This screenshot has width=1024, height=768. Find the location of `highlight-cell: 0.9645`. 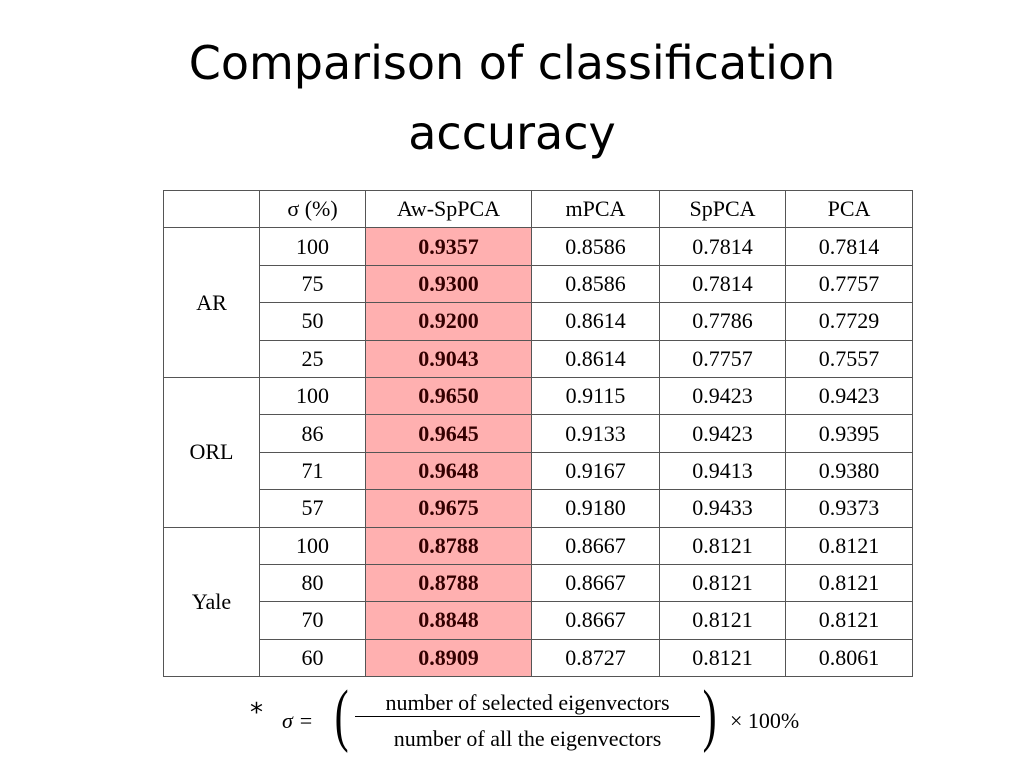

highlight-cell: 0.9645 is located at coordinates (448, 433).